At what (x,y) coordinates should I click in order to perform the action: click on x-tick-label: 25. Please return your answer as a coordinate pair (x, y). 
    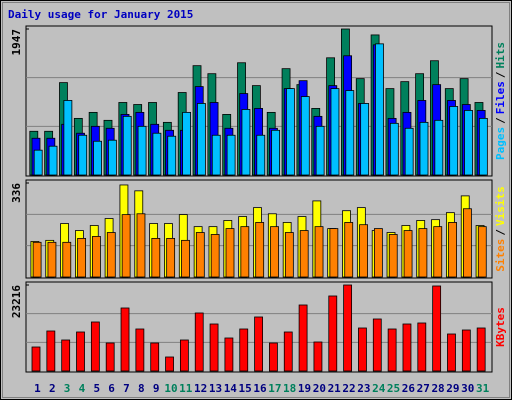
    Looking at the image, I should click on (393, 388).